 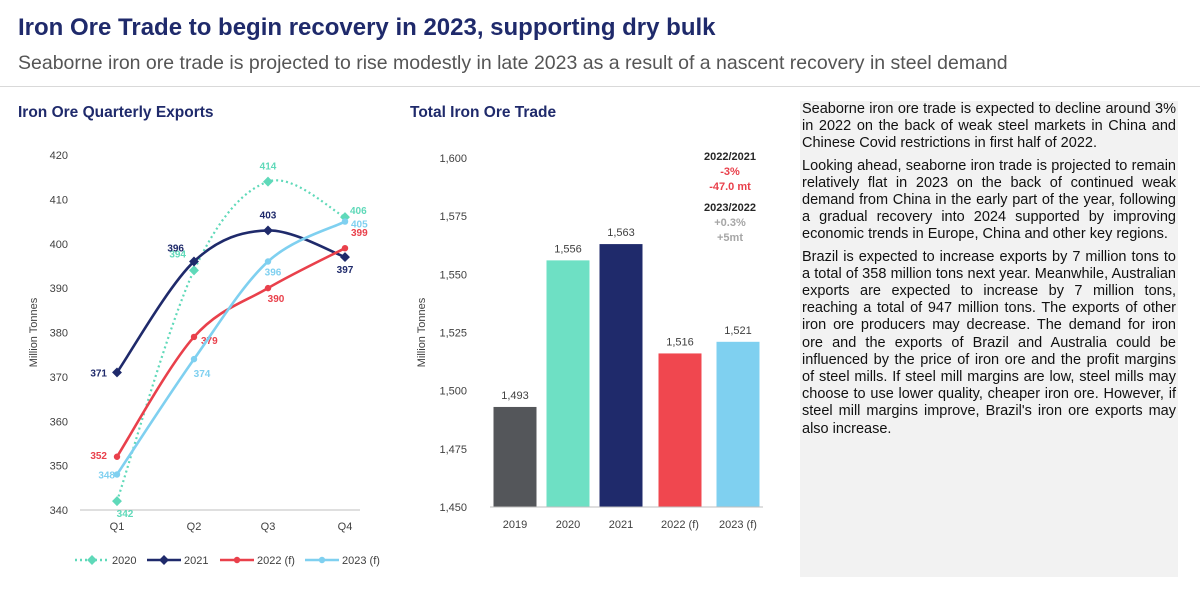 What do you see at coordinates (358, 211) in the screenshot?
I see `data-label: 406` at bounding box center [358, 211].